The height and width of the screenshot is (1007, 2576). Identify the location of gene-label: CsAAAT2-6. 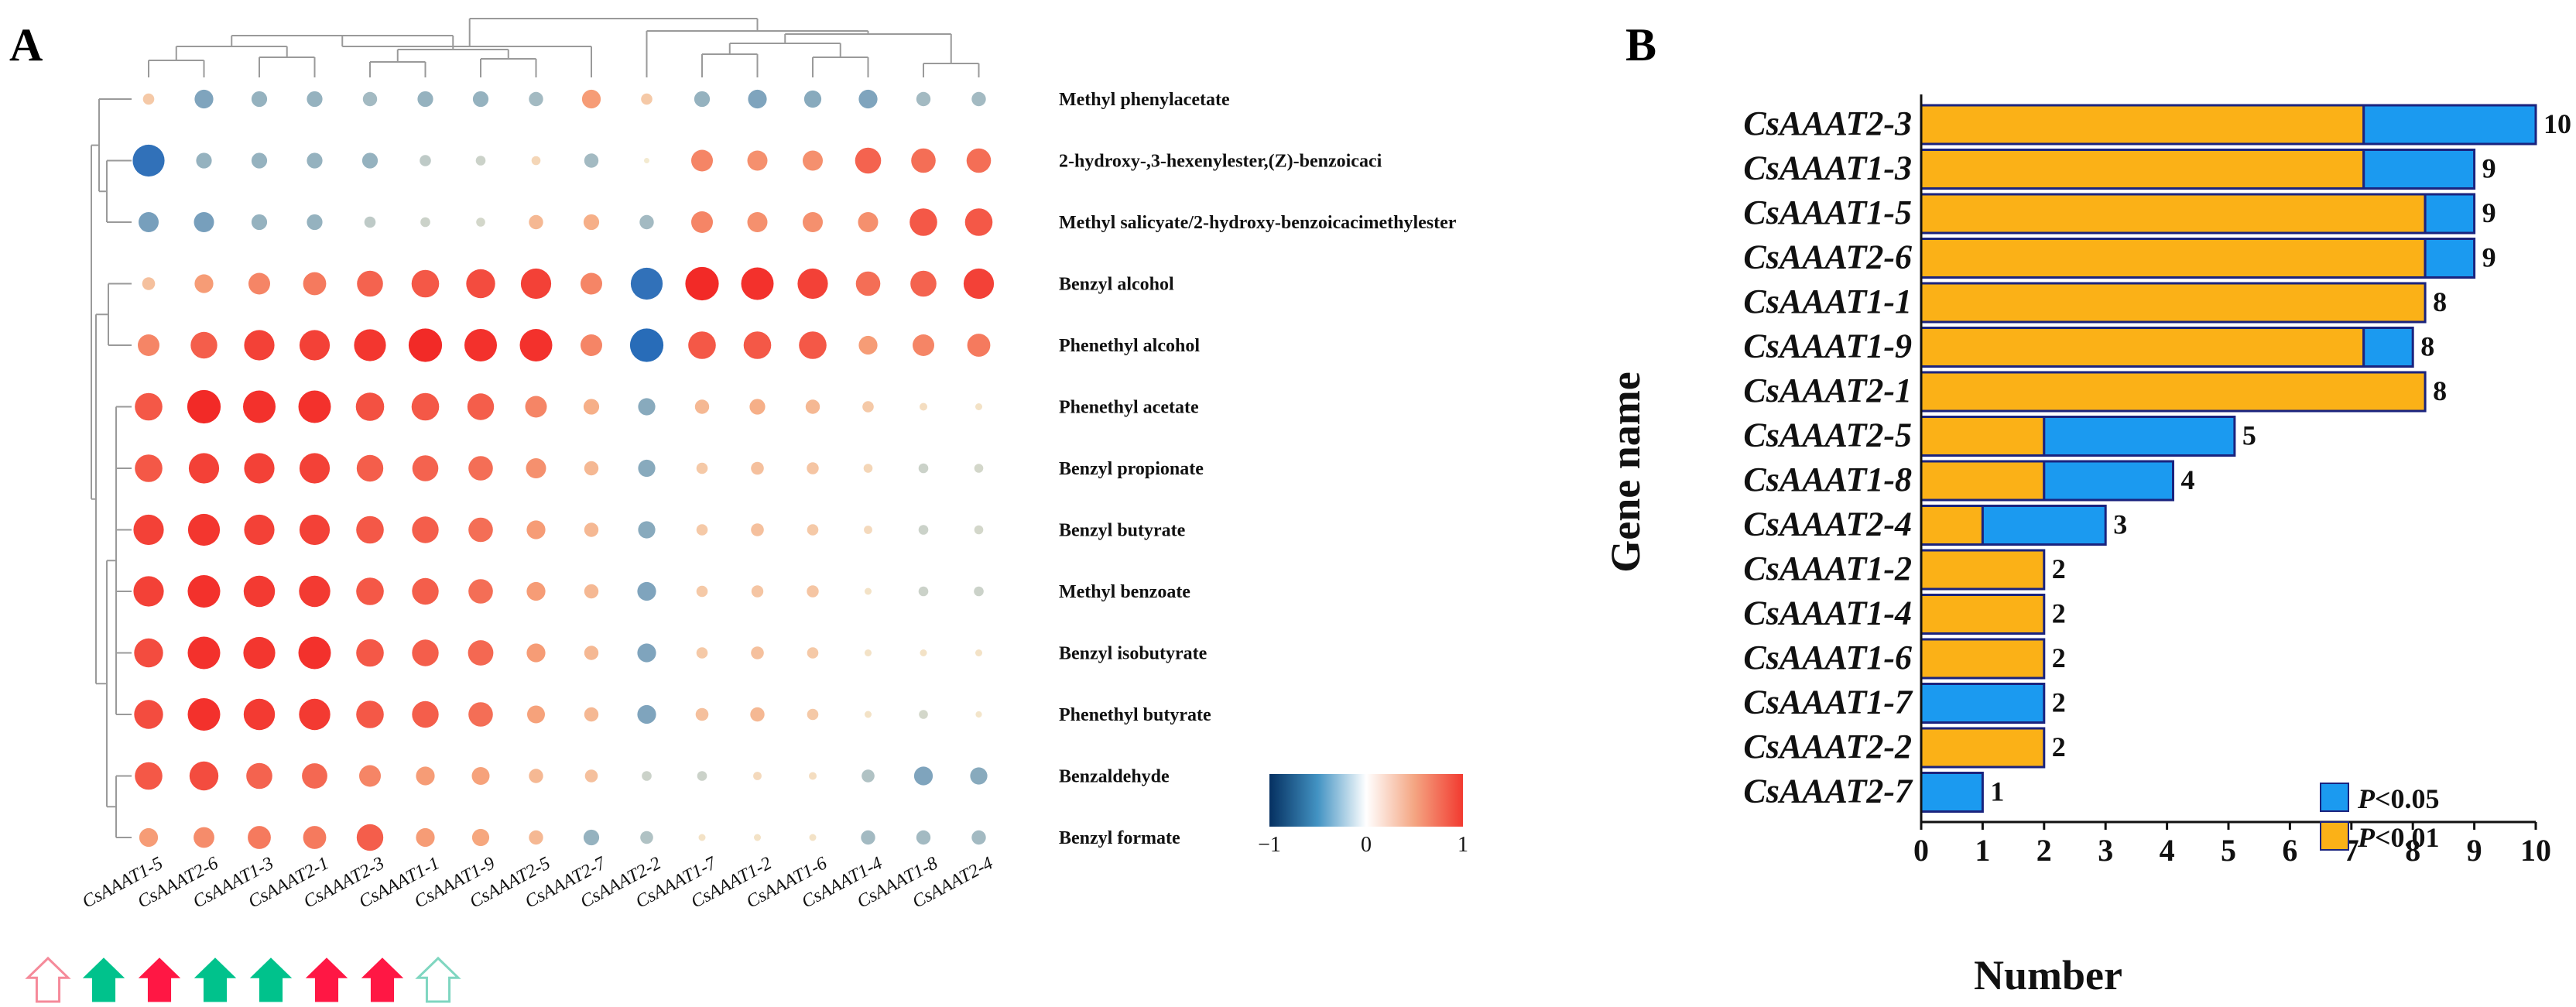
(1827, 257).